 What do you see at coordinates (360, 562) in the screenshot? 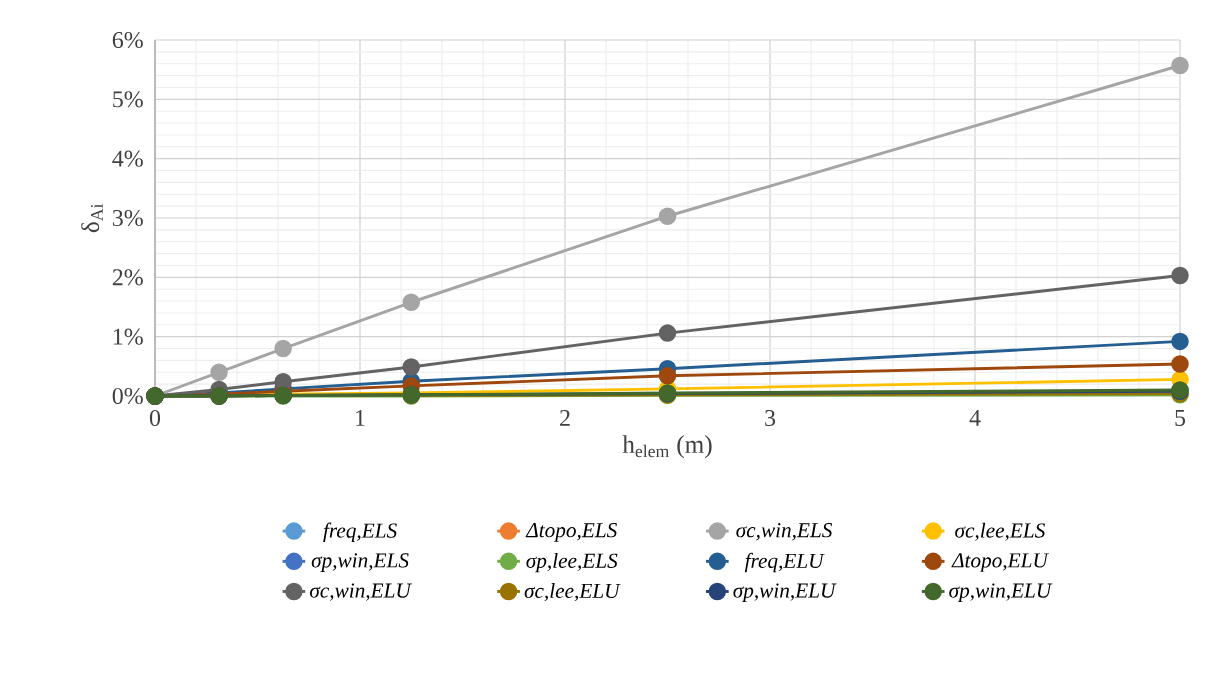
I see `legend-label: σp,win,ELS` at bounding box center [360, 562].